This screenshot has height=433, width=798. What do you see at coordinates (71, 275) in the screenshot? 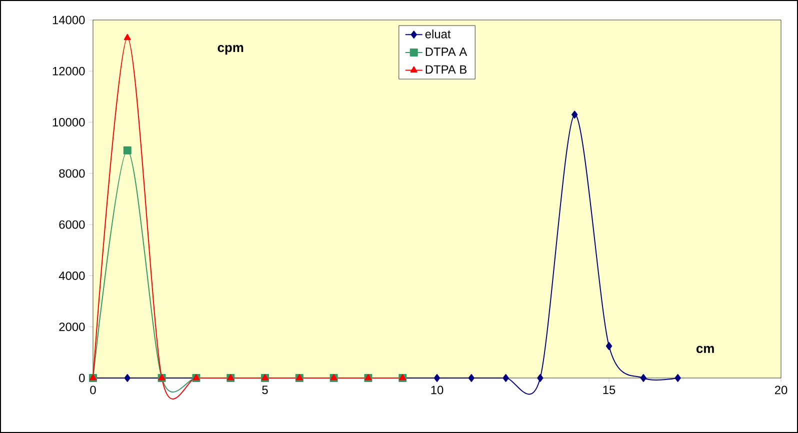
I see `y-tick-label: 4000` at bounding box center [71, 275].